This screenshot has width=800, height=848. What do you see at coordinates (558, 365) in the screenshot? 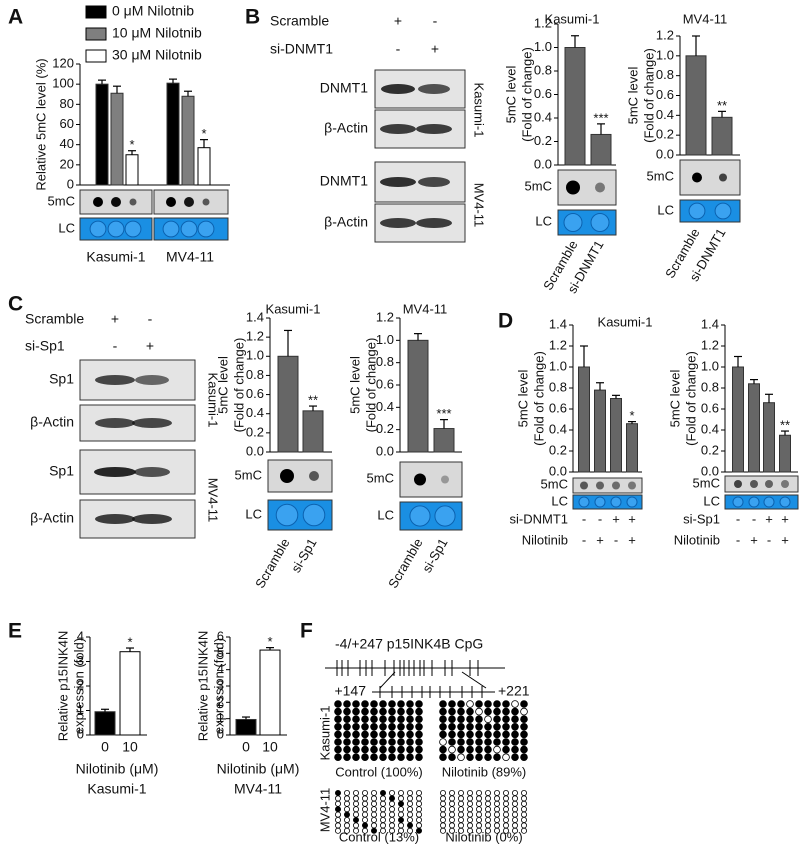
I see `y-tick-label: 1.0` at bounding box center [558, 365].